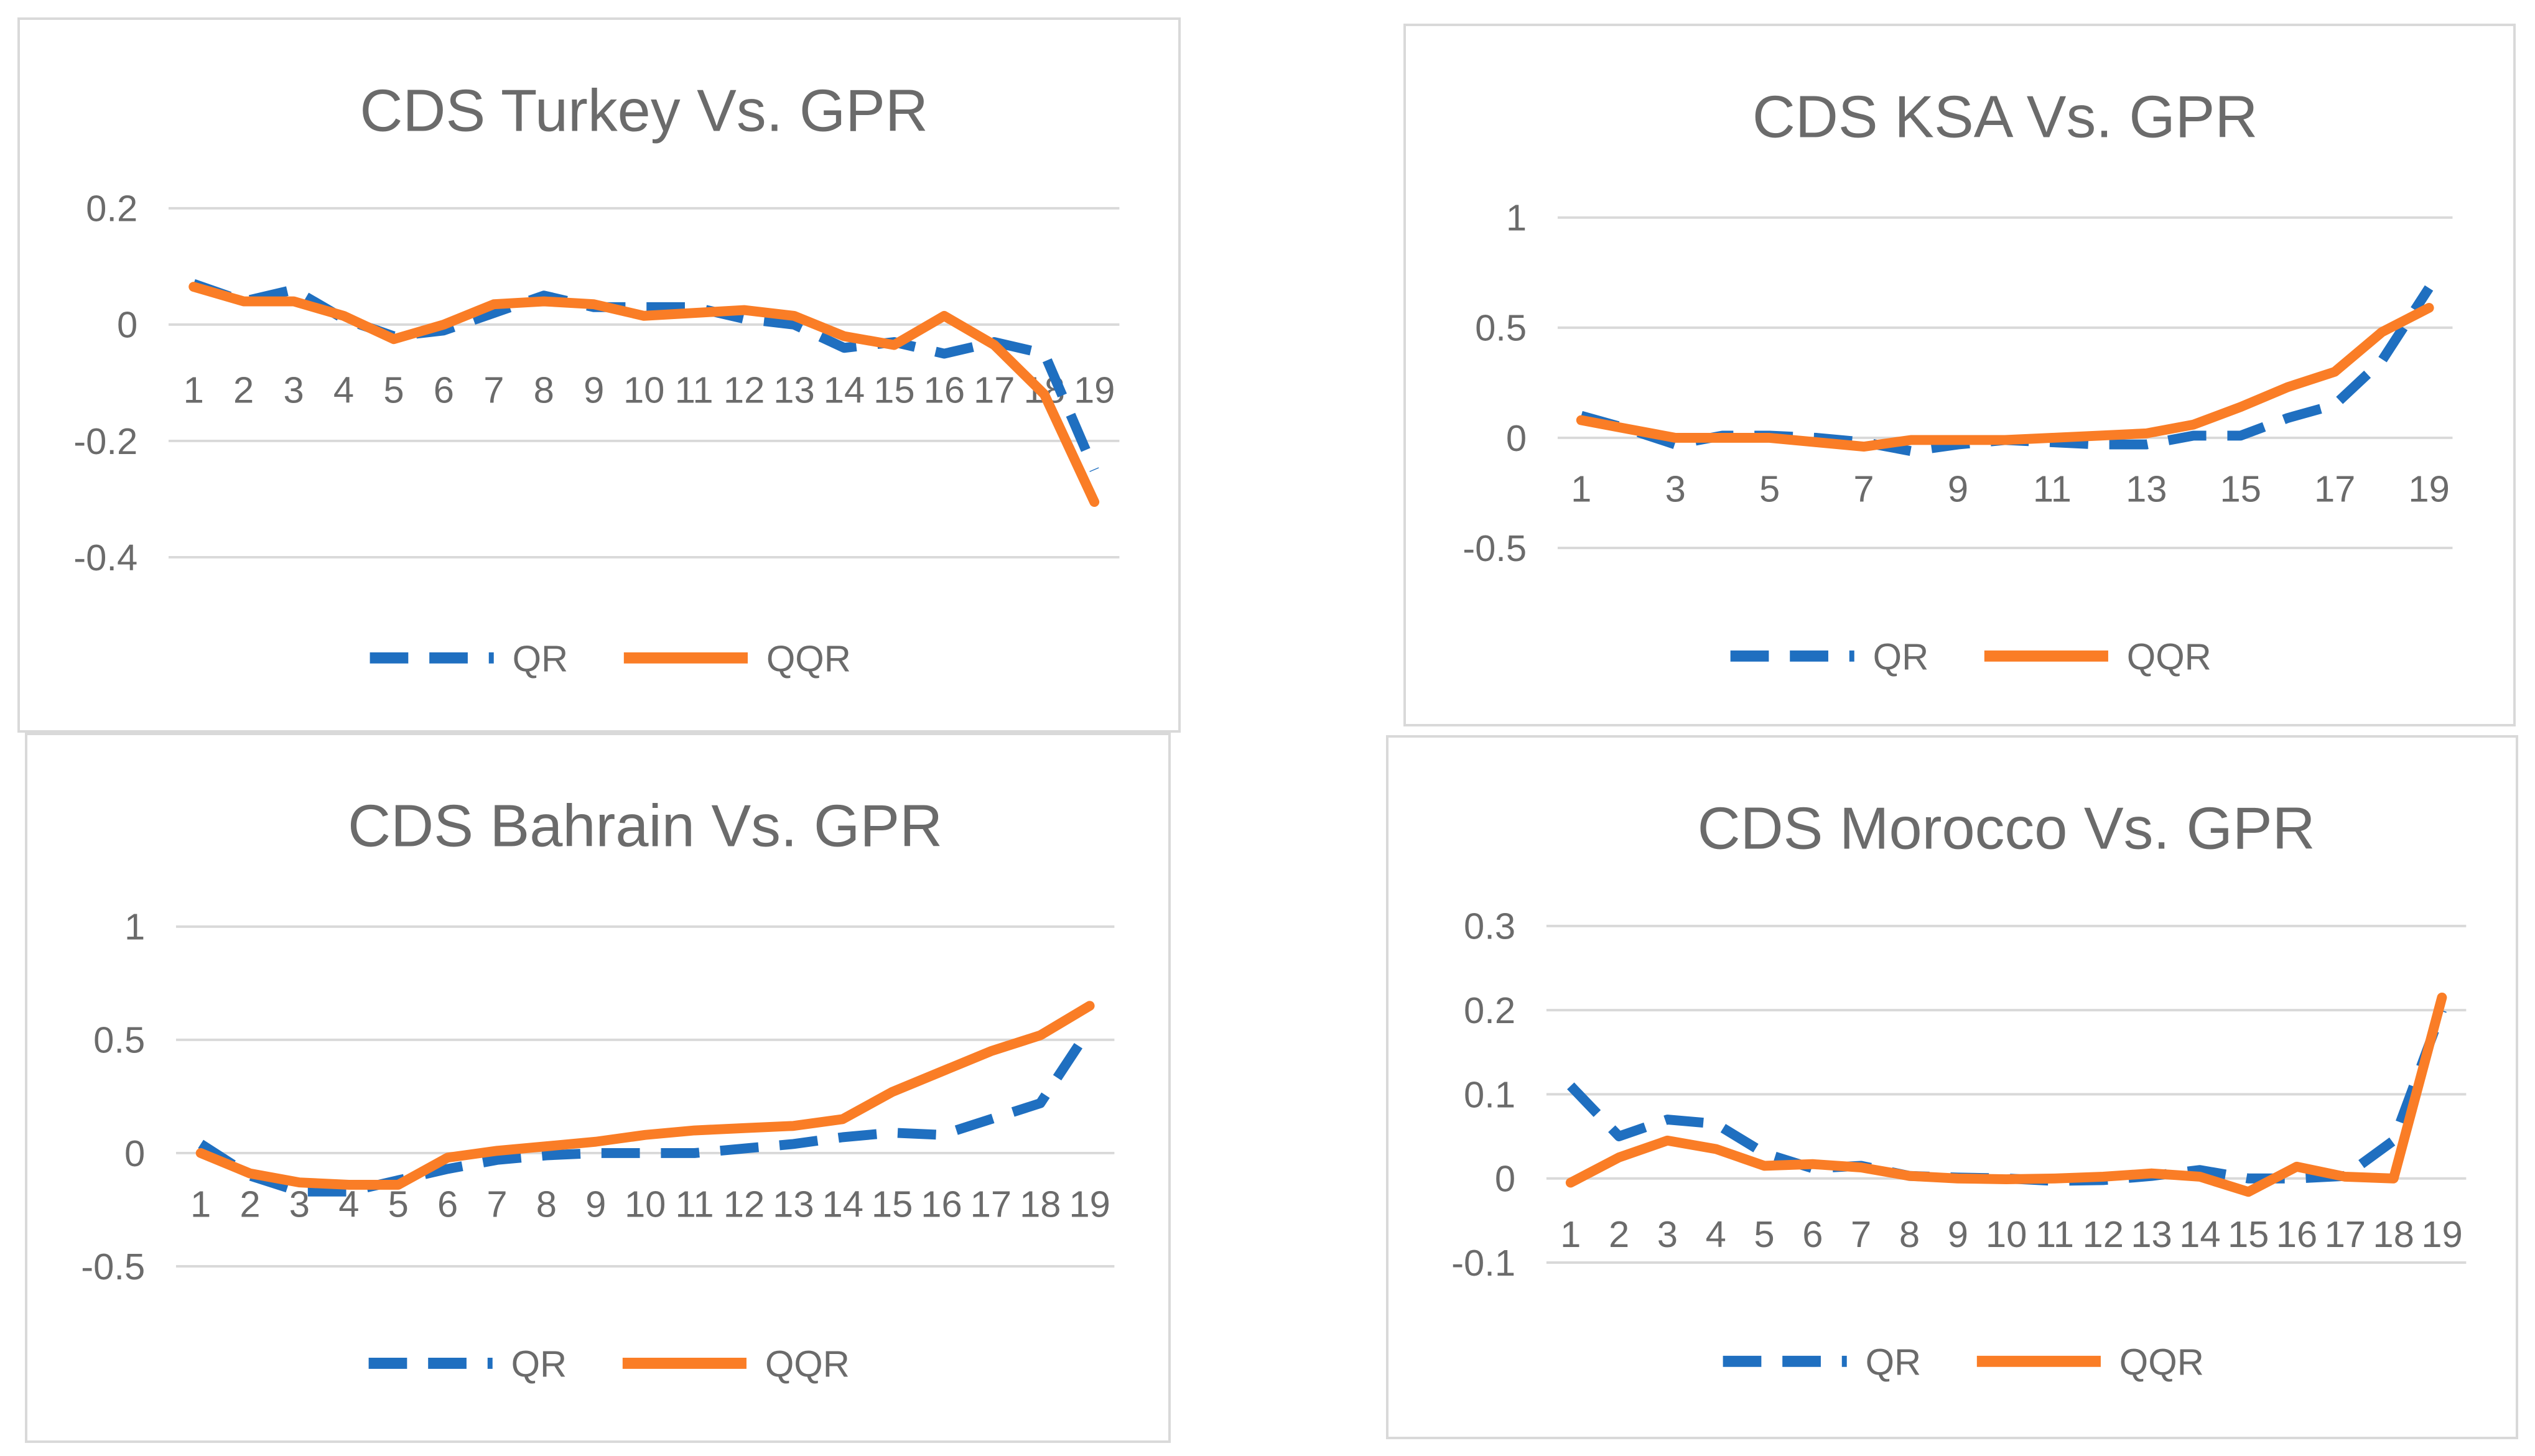  Describe the element at coordinates (2006, 829) in the screenshot. I see `chart-title: CDS Morocco Vs. GPR` at that location.